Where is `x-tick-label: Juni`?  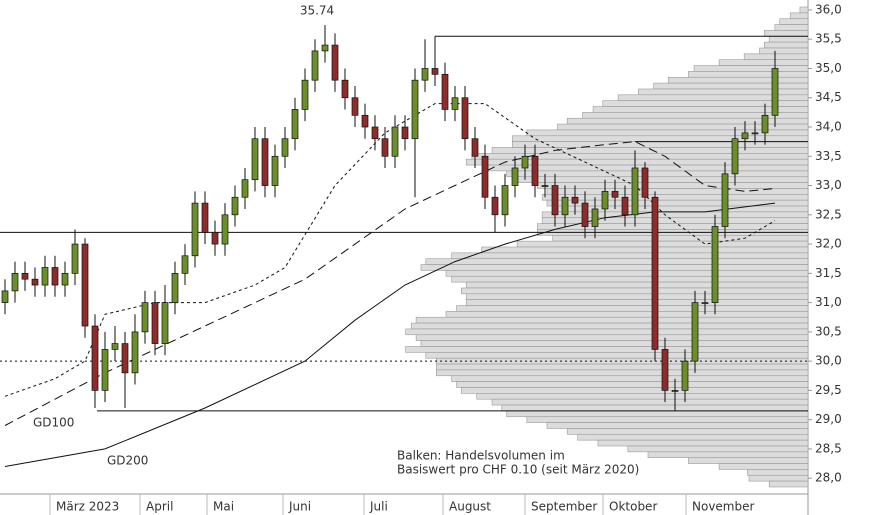 x-tick-label: Juni is located at coordinates (299, 507).